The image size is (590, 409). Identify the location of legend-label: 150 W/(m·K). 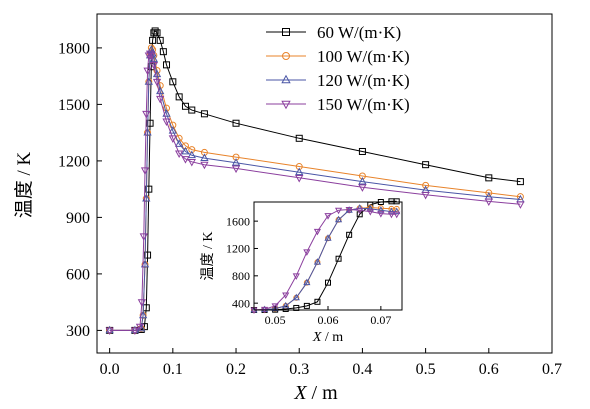
(363, 104).